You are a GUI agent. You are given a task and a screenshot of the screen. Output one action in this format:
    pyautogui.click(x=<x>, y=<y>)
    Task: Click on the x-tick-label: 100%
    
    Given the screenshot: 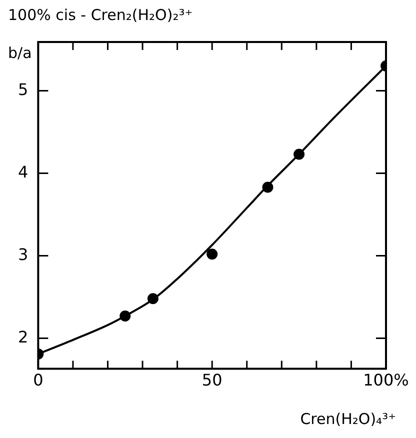 What is the action you would take?
    pyautogui.click(x=386, y=380)
    